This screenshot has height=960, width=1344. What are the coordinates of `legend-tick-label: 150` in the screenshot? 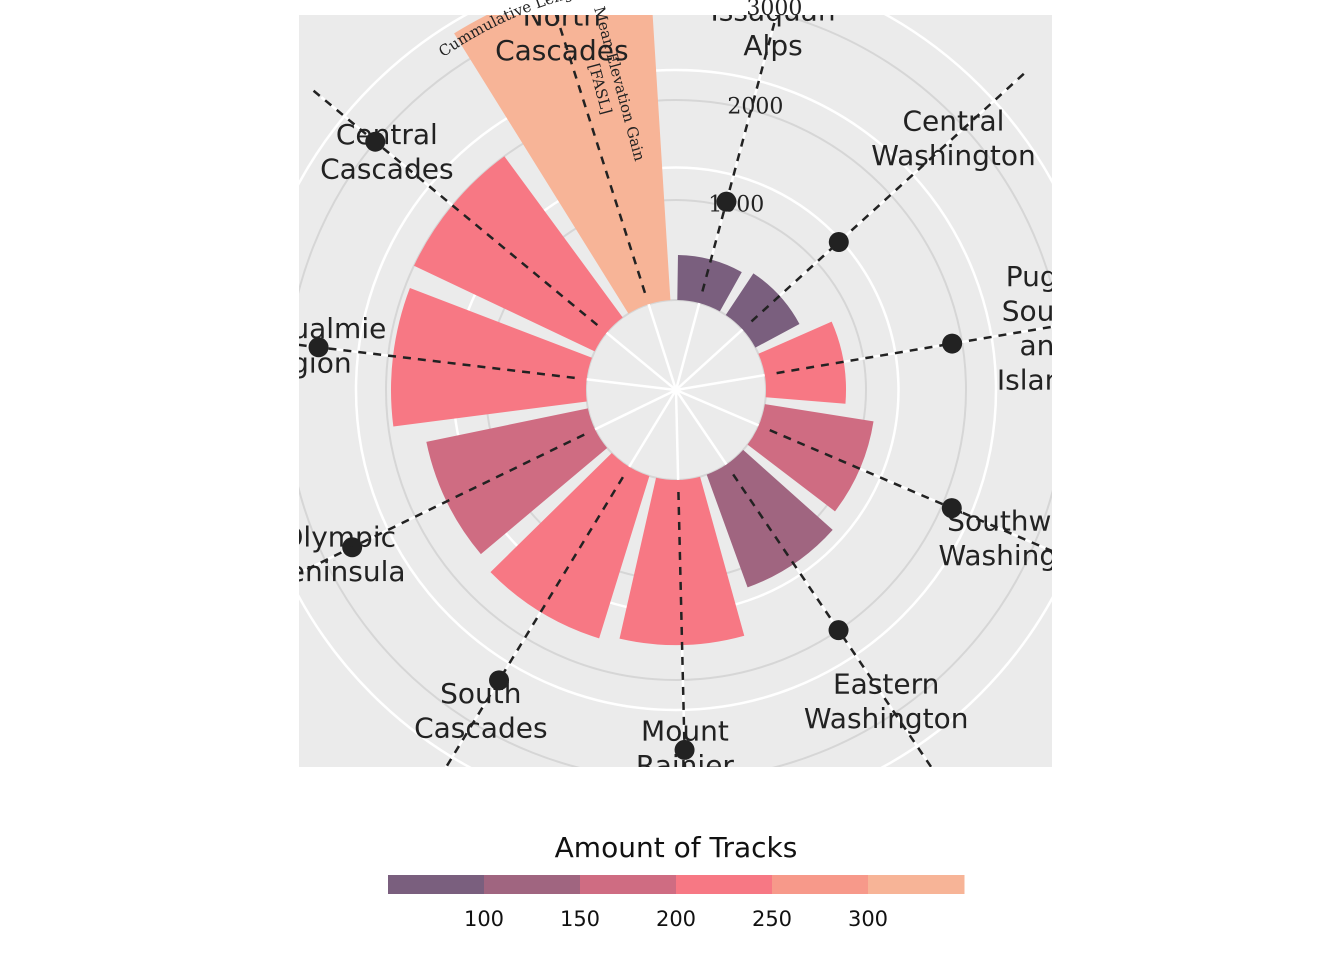 It's located at (580, 919).